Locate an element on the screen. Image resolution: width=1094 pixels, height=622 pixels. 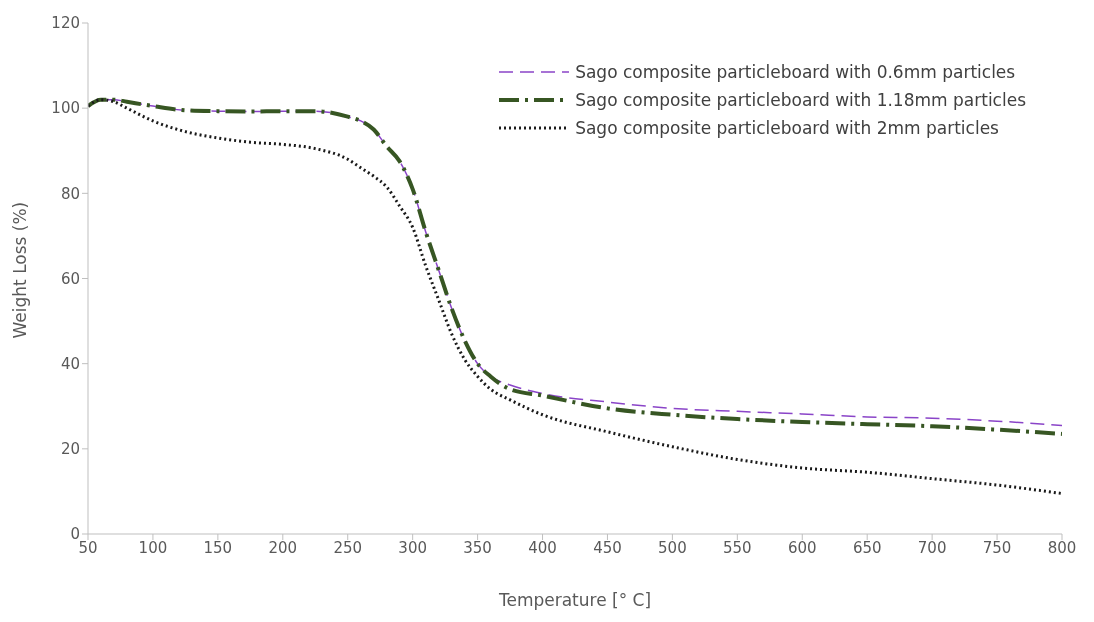
x-tick-label: 750 is located at coordinates (997, 547).